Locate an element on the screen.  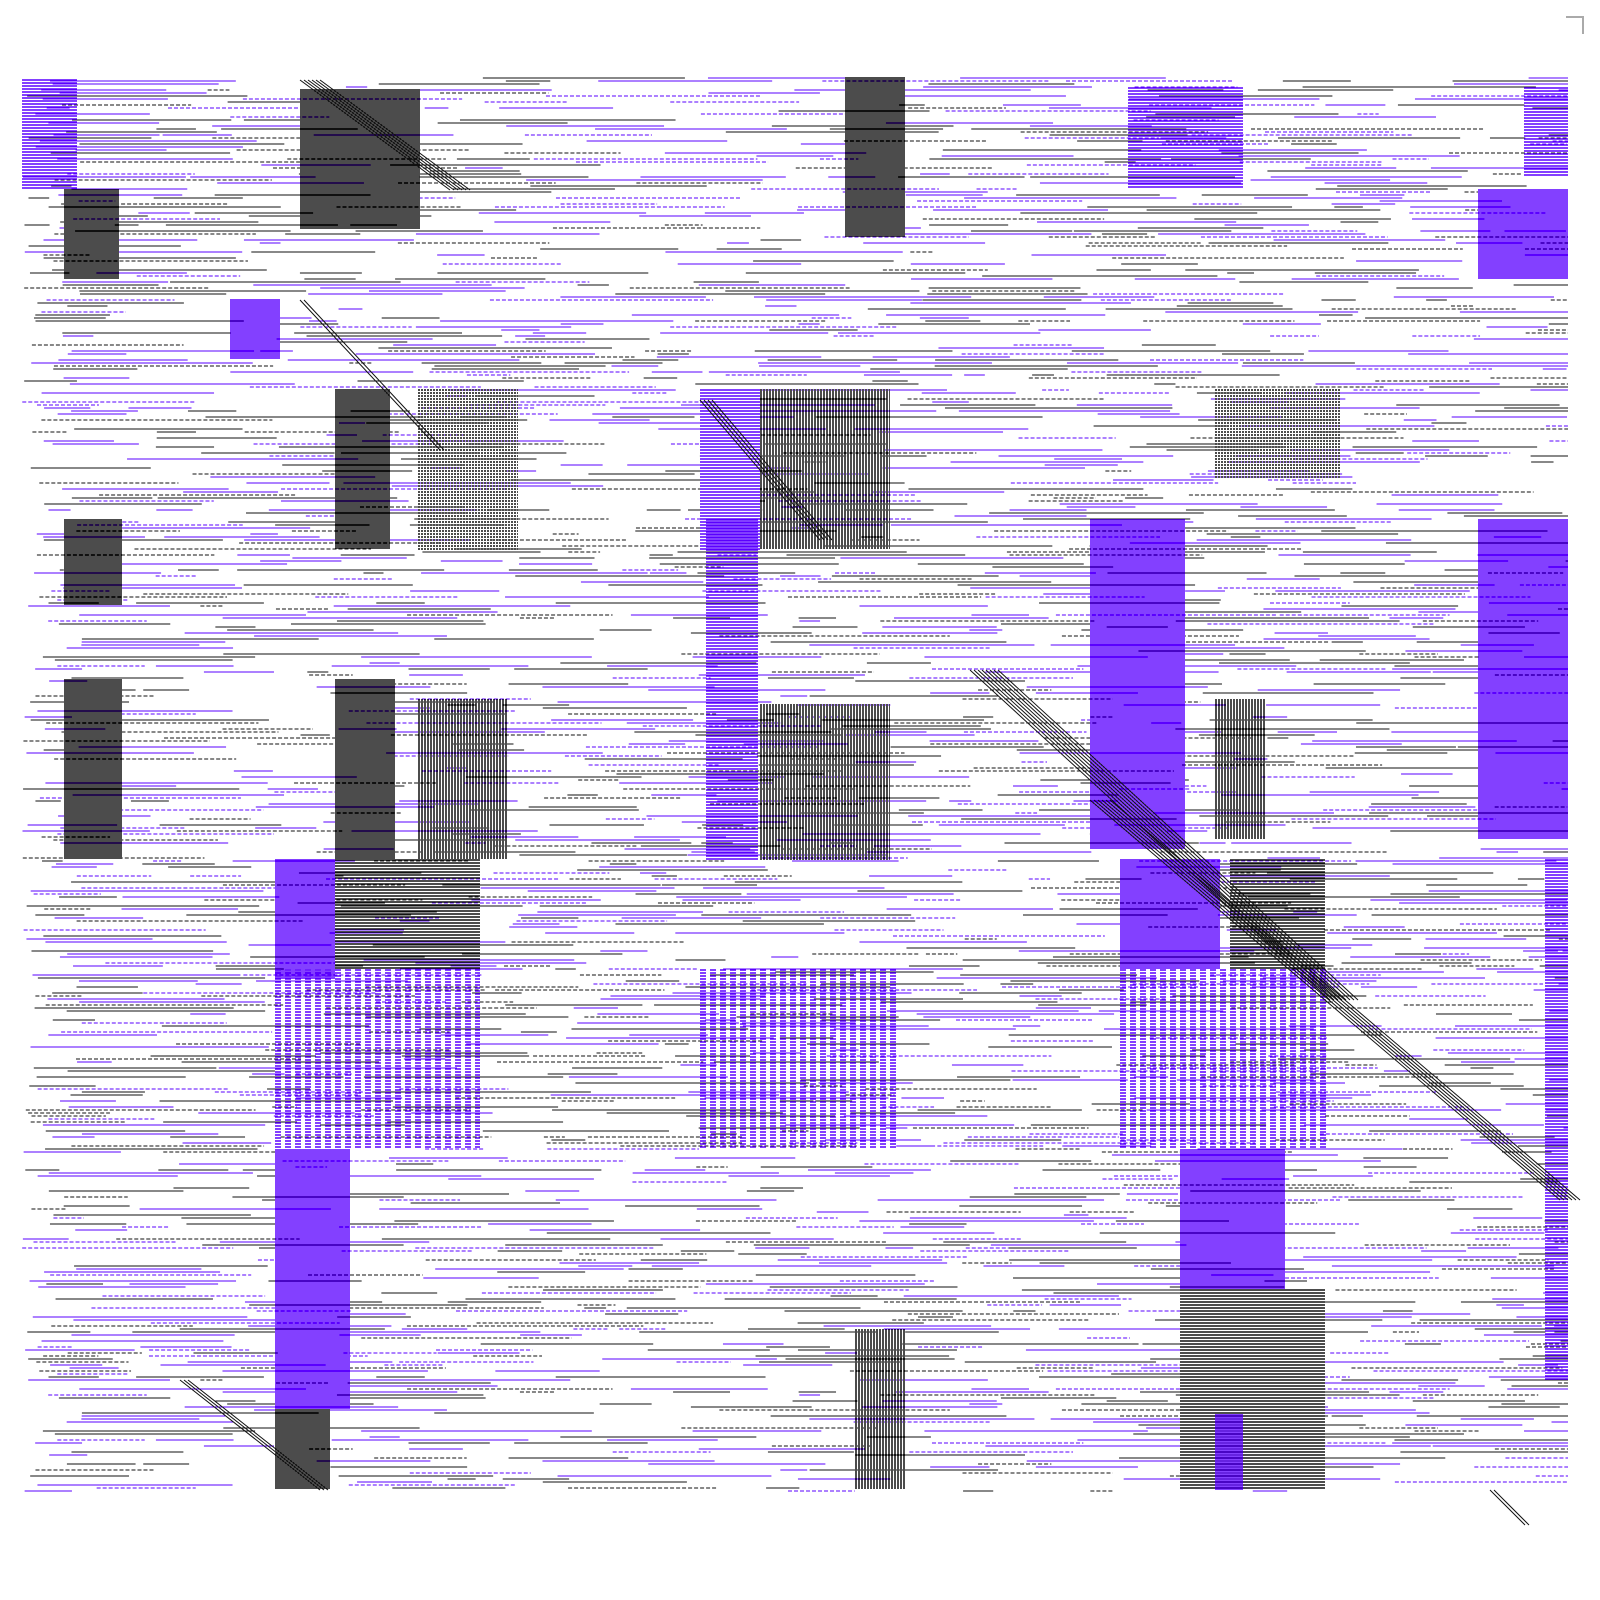
corner-bracket-icon is located at coordinates (1575, 25).